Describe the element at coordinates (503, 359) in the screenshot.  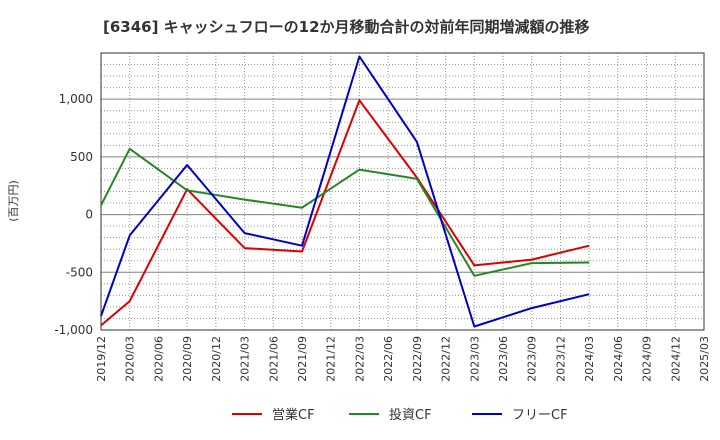
I see `x-tick-label: 2023/06` at that location.